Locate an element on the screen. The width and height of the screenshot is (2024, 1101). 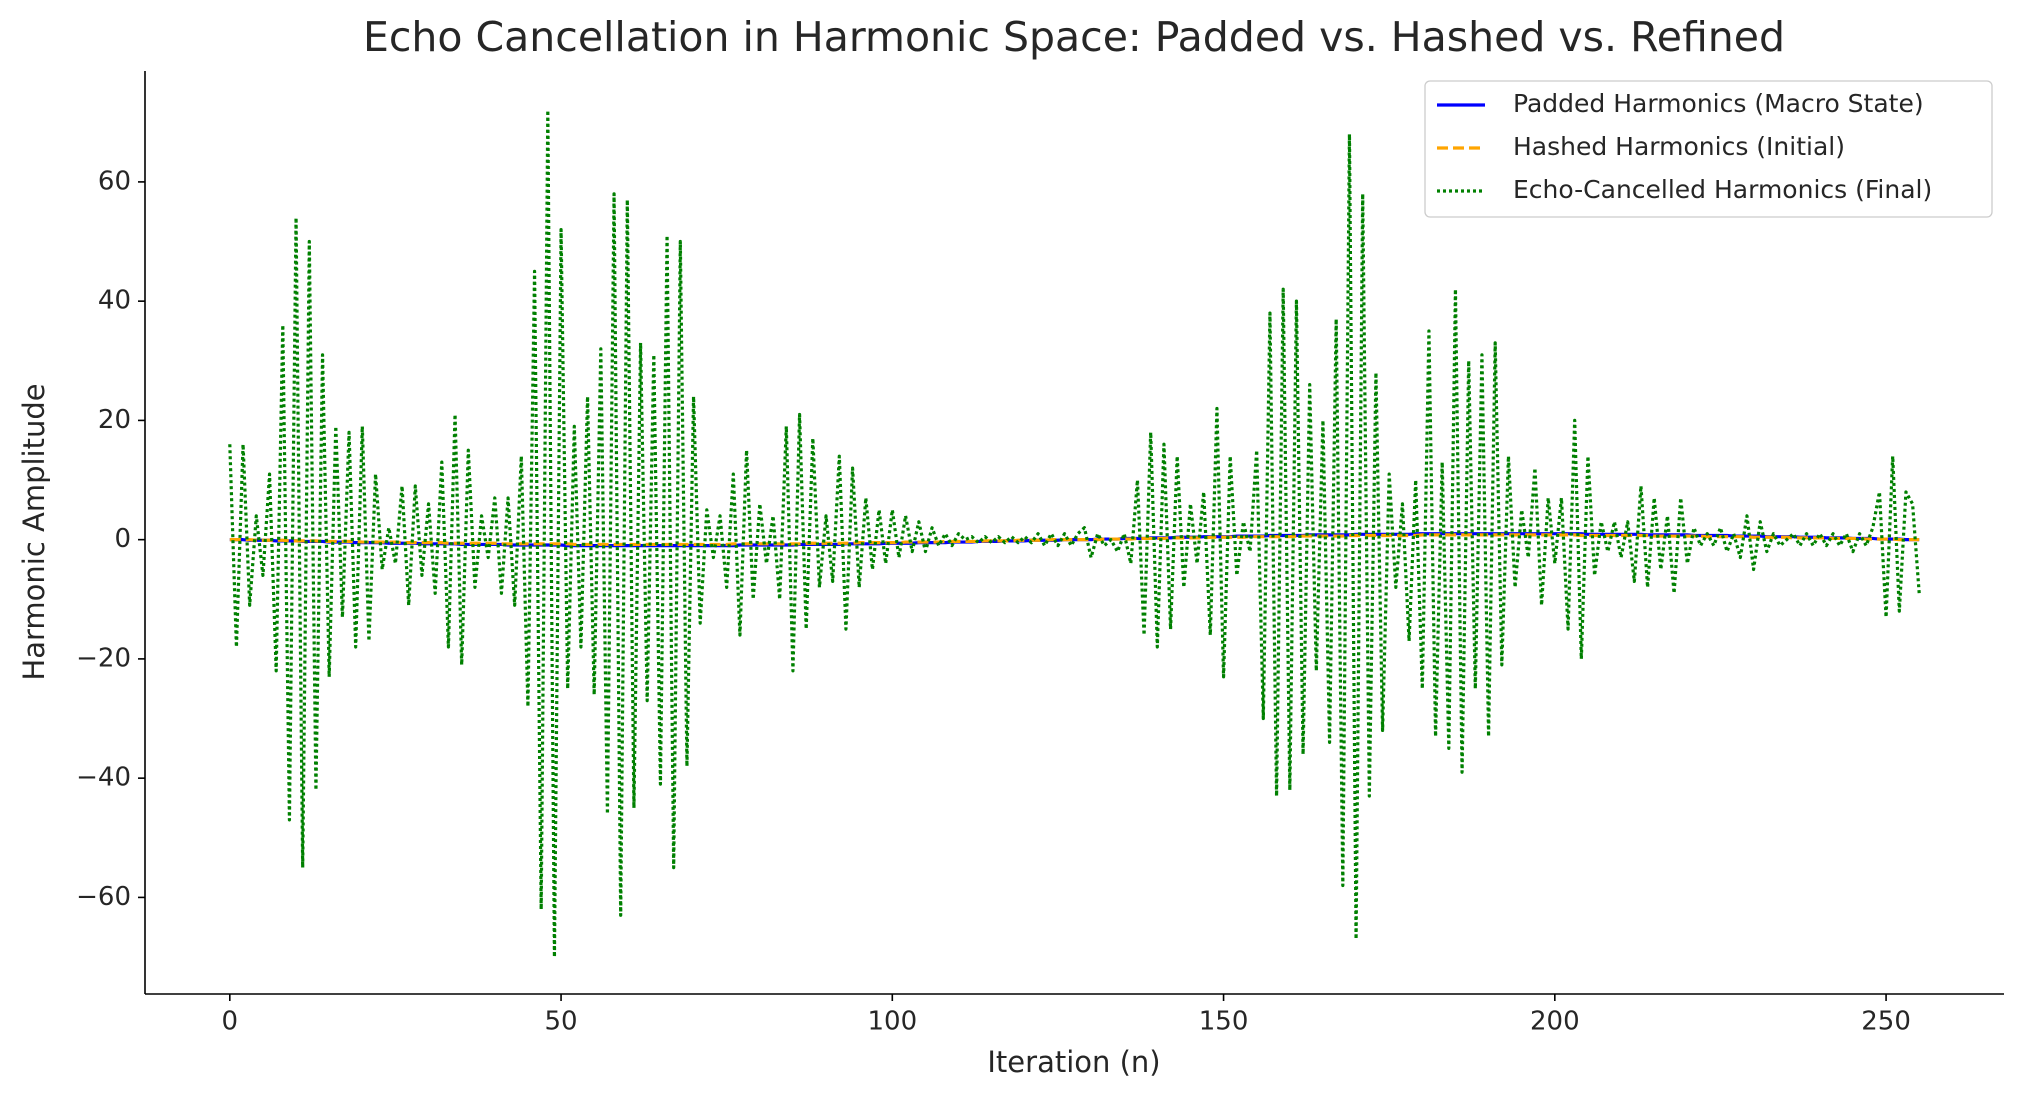
y-tick-label: 60 is located at coordinates (114, 181).